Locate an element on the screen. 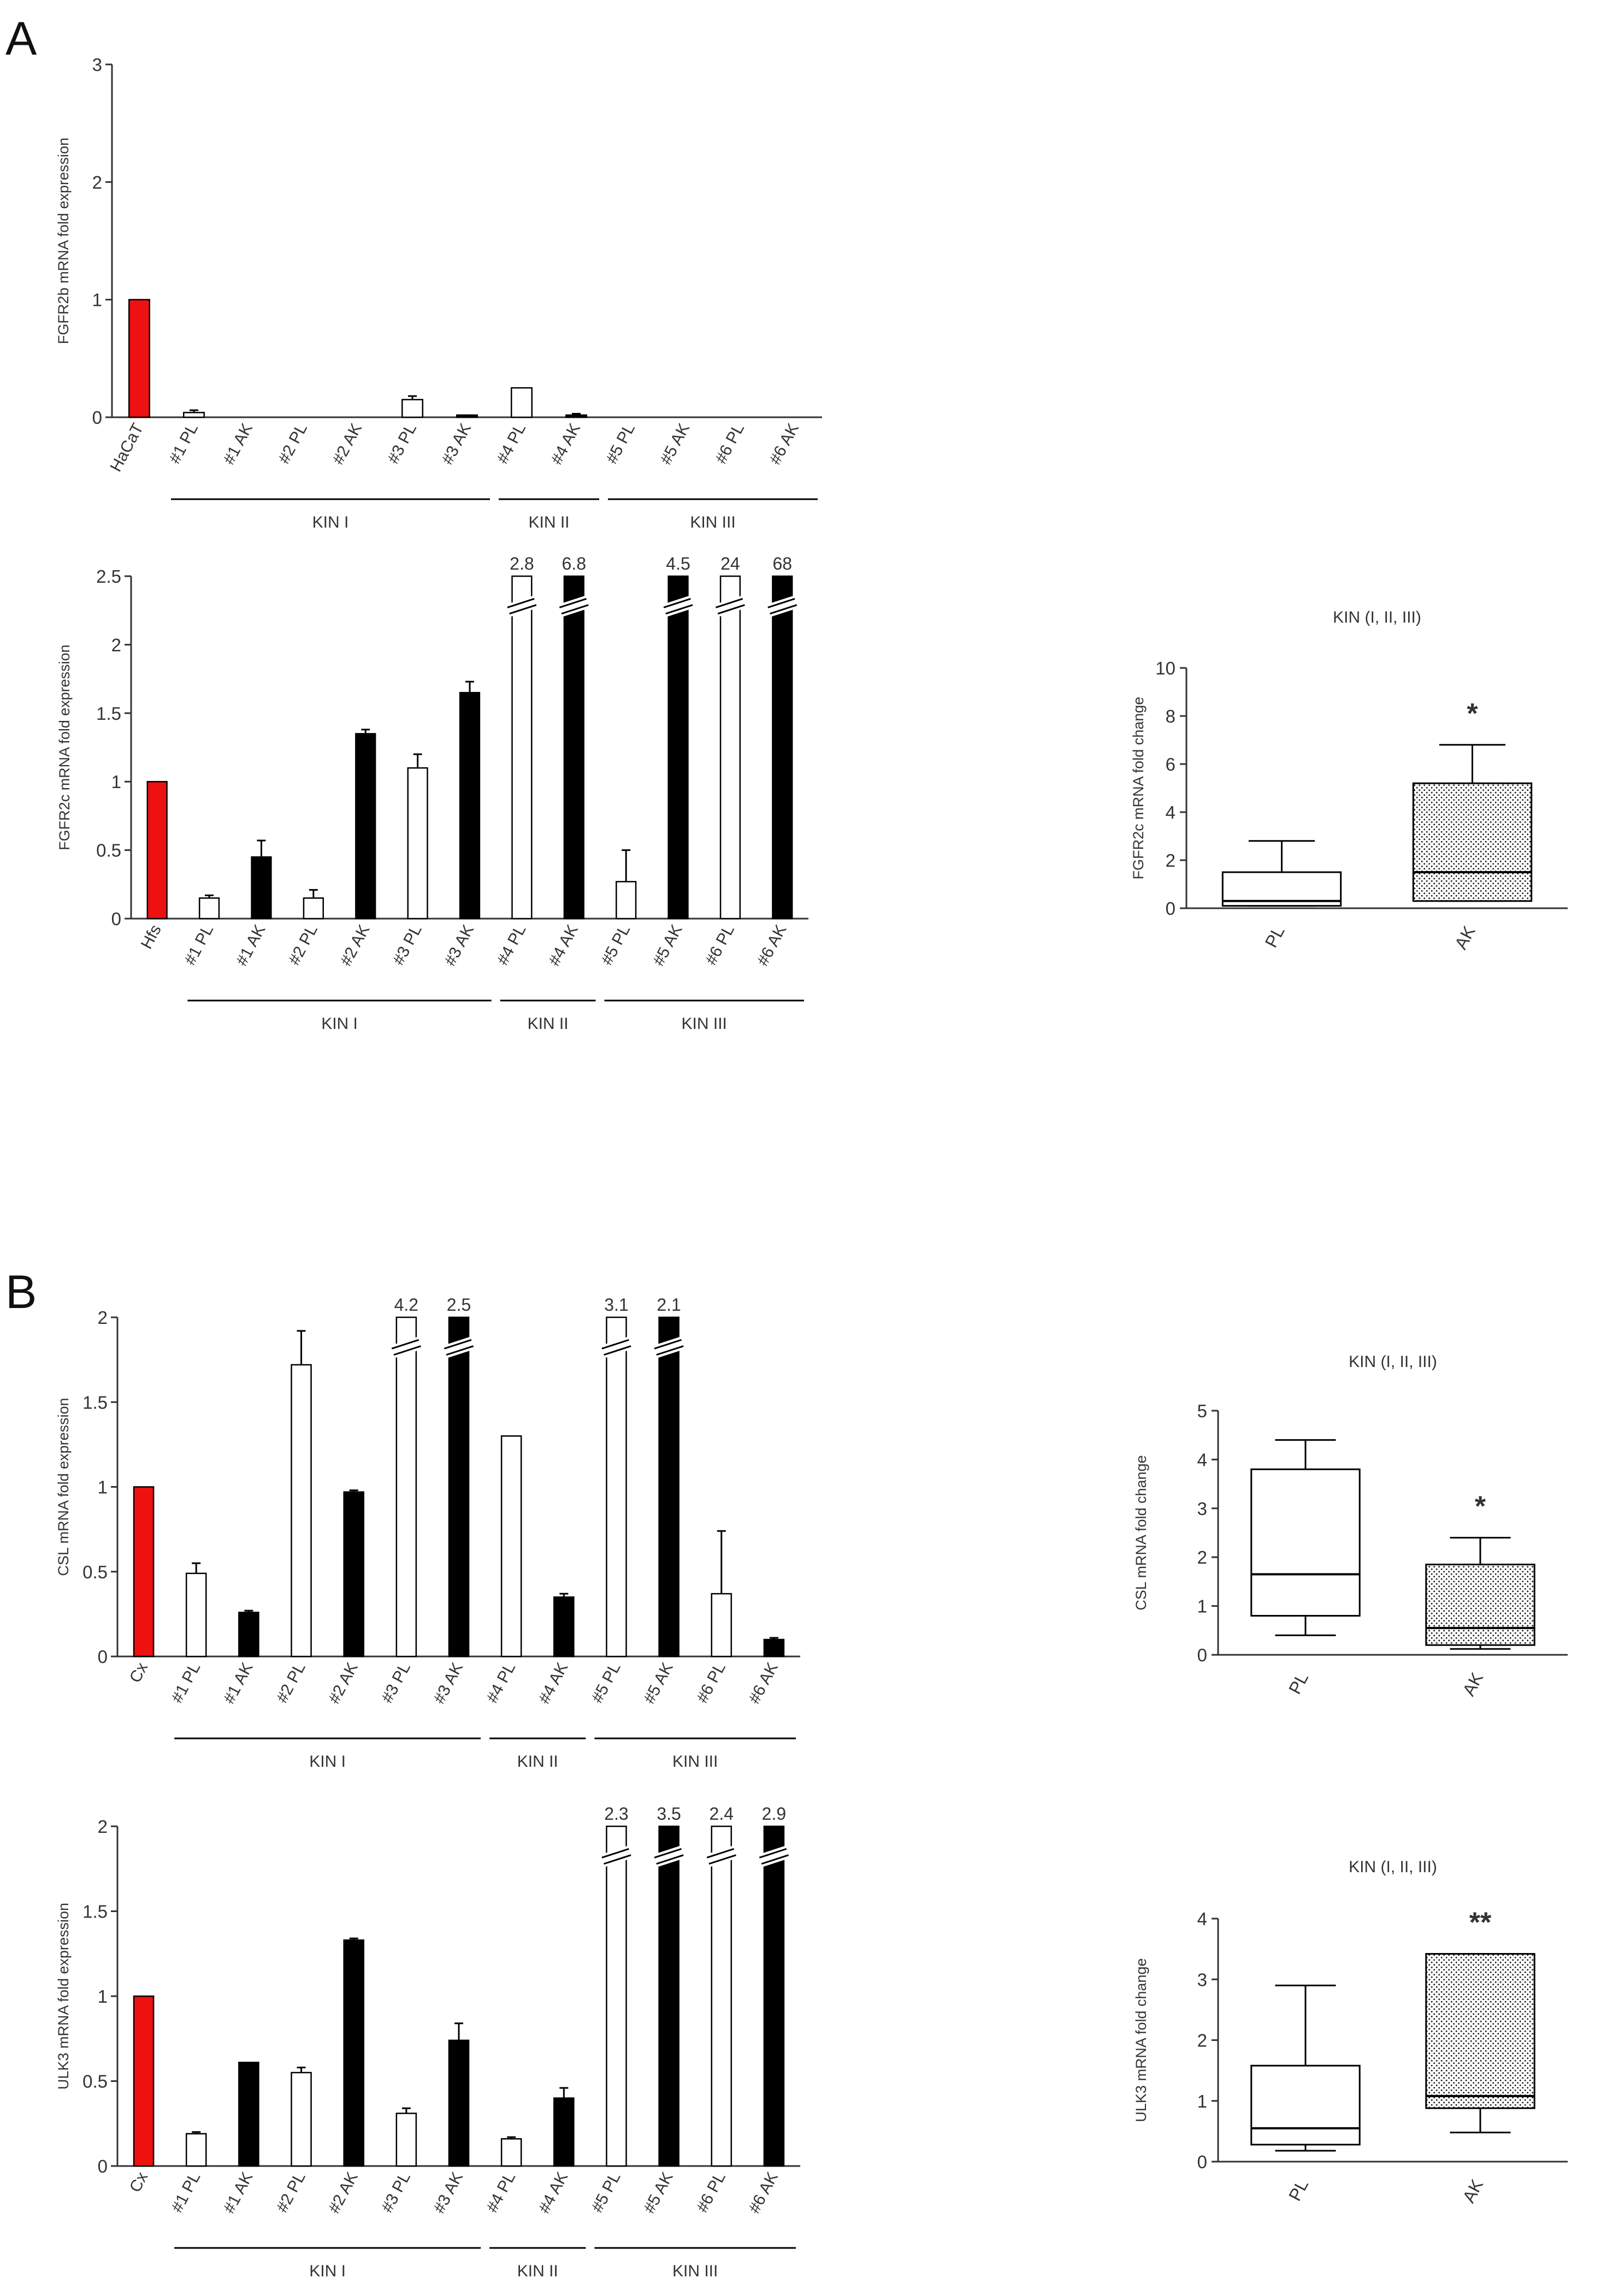 The height and width of the screenshot is (2296, 1607). chart-title: KIN (I, II, III) is located at coordinates (1393, 1362).